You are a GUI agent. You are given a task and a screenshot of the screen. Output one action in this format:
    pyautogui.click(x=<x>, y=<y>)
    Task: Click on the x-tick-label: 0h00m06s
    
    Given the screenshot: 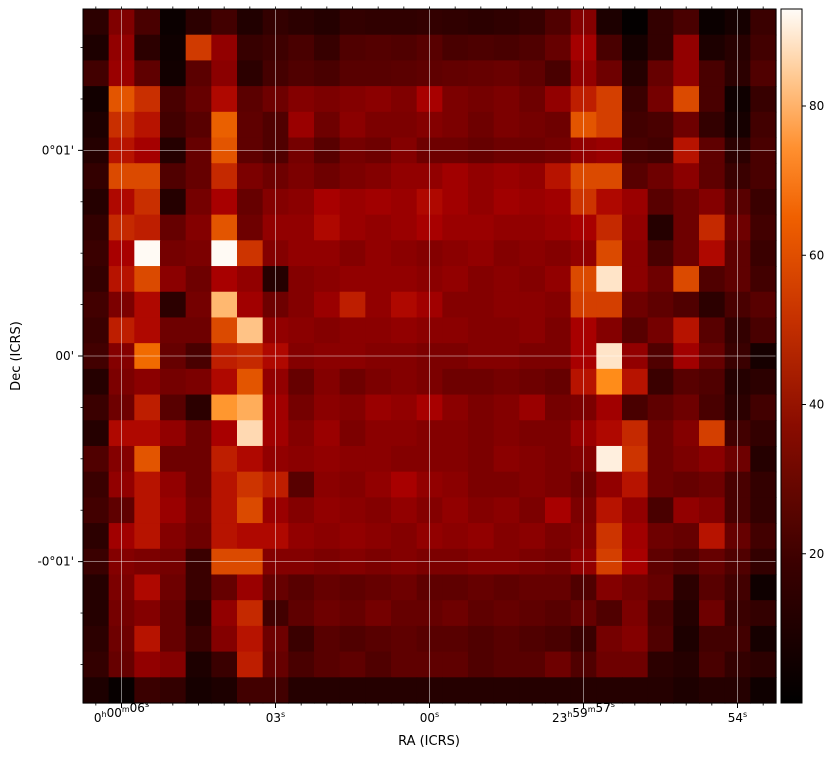 What is the action you would take?
    pyautogui.click(x=121, y=712)
    